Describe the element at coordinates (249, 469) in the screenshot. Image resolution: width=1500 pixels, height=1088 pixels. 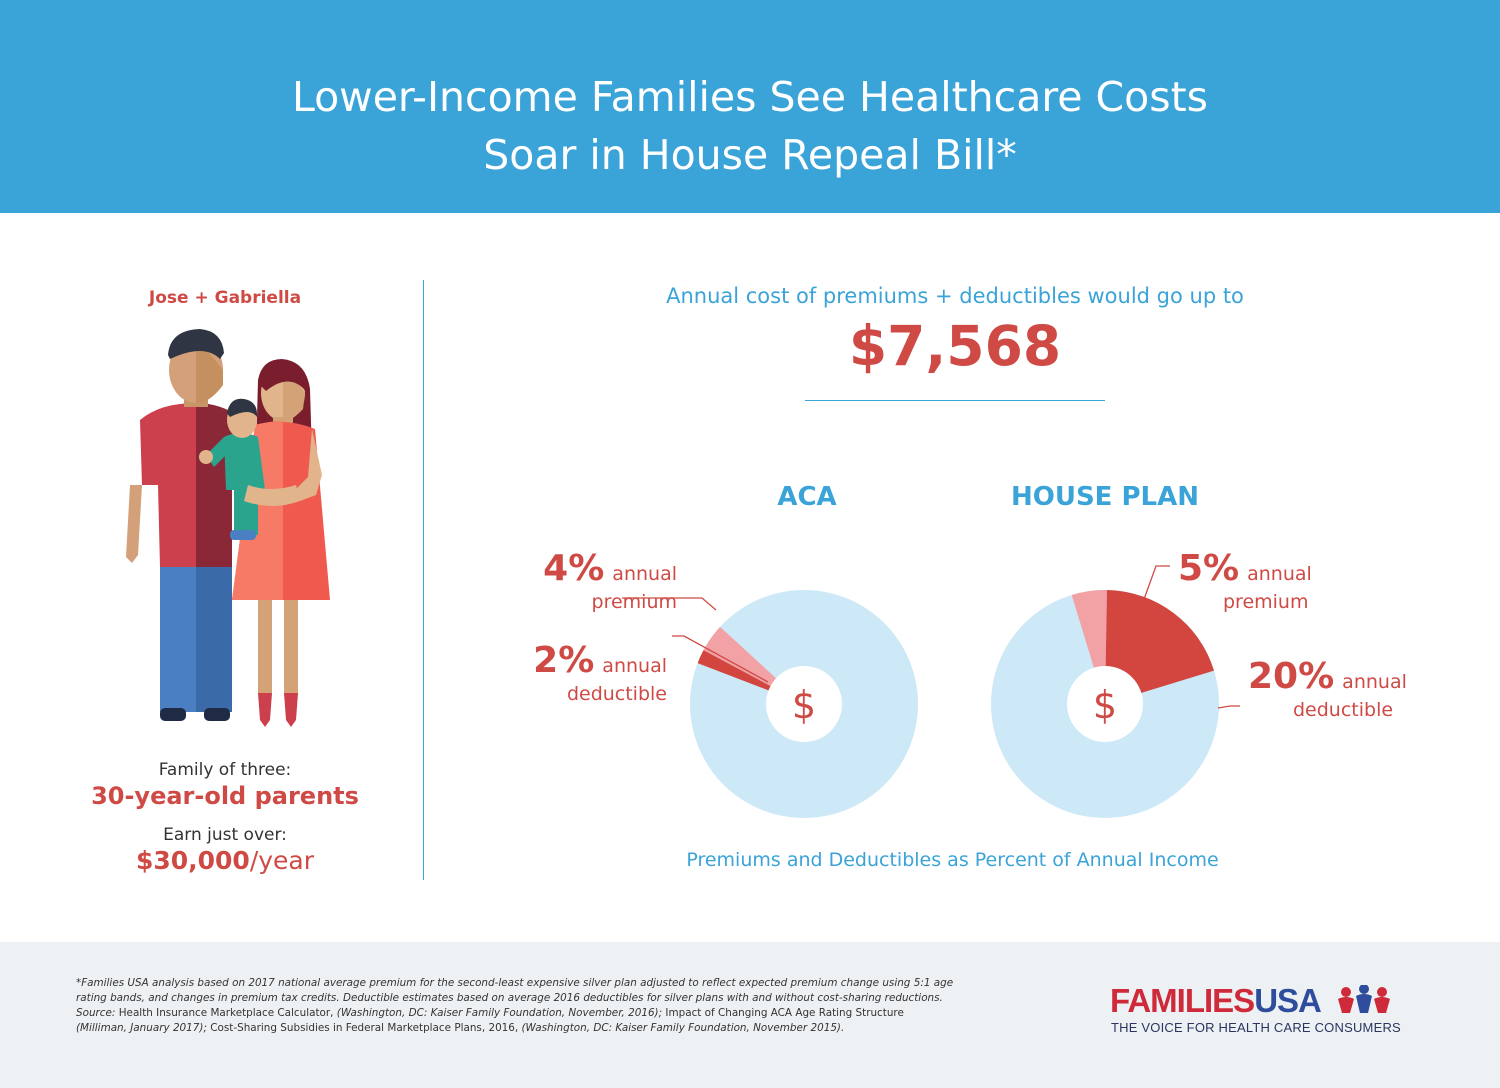
I see `child-figure` at that location.